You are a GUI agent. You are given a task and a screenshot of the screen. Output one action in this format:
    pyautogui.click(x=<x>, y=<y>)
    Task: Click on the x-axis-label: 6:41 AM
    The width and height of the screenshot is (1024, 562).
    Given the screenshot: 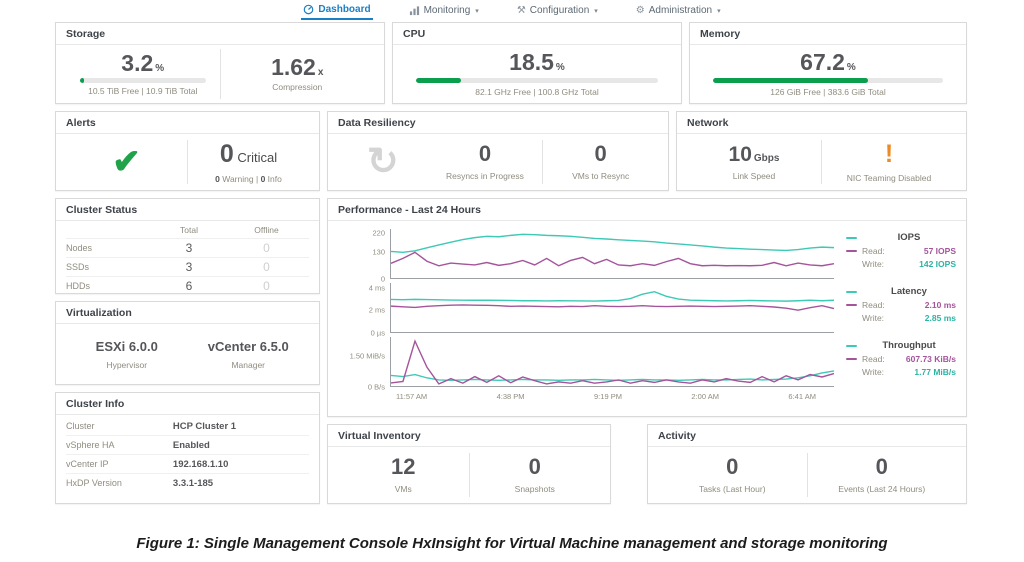 What is the action you would take?
    pyautogui.click(x=802, y=396)
    